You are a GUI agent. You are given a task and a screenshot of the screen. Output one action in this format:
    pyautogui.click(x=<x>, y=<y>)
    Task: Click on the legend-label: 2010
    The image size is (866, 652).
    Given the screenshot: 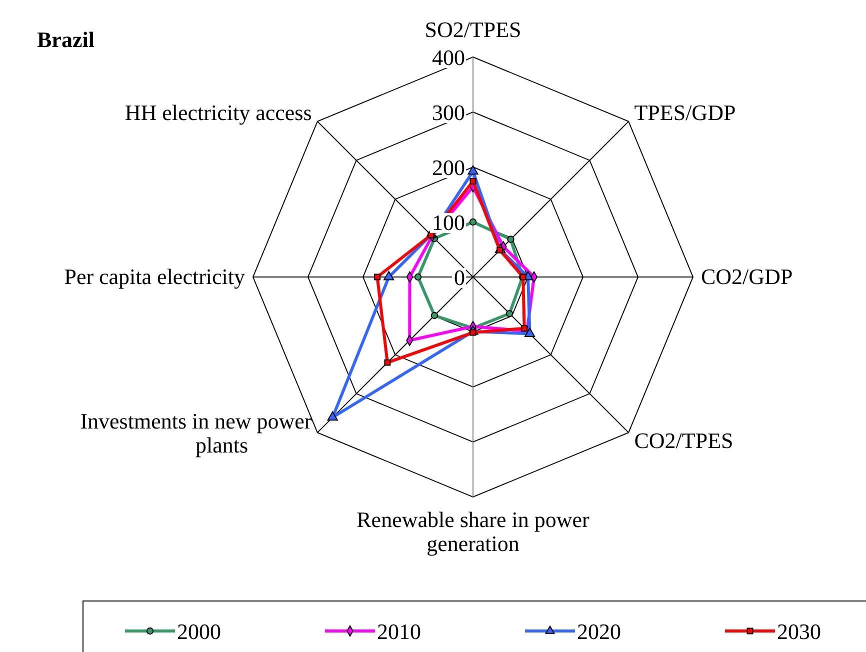 What is the action you would take?
    pyautogui.click(x=399, y=631)
    